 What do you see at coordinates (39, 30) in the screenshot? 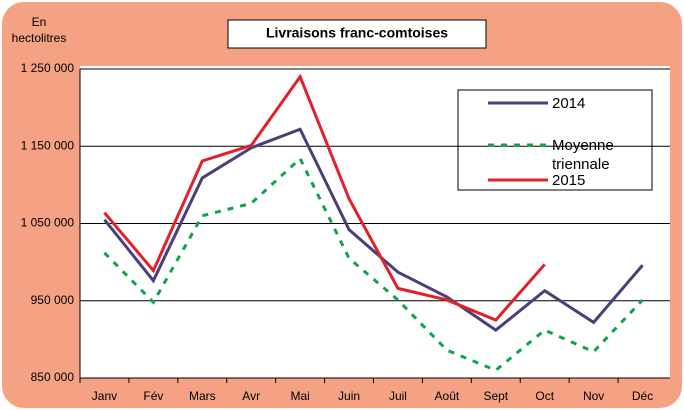
I see `y-axis-label: En hectolitres` at bounding box center [39, 30].